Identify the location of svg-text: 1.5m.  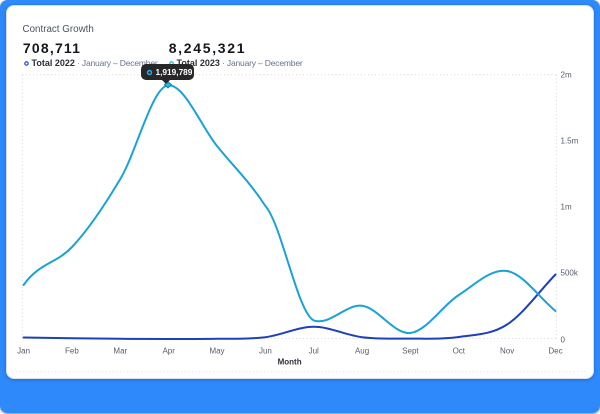
(570, 141).